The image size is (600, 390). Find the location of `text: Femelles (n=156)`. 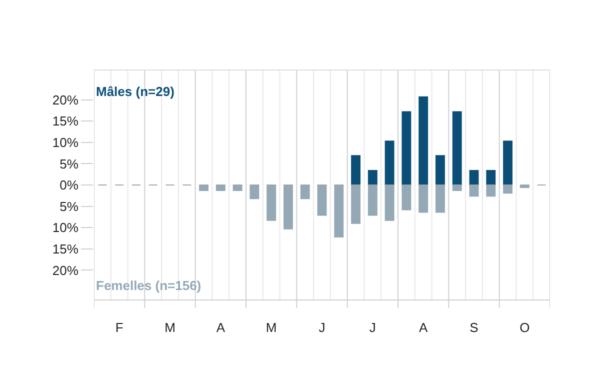

text: Femelles (n=156) is located at coordinates (149, 285).